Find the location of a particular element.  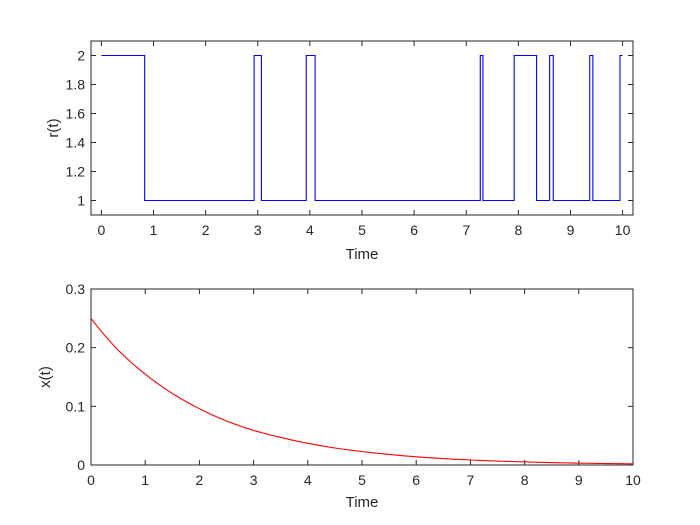

x-xtick-label: 5 is located at coordinates (362, 480).